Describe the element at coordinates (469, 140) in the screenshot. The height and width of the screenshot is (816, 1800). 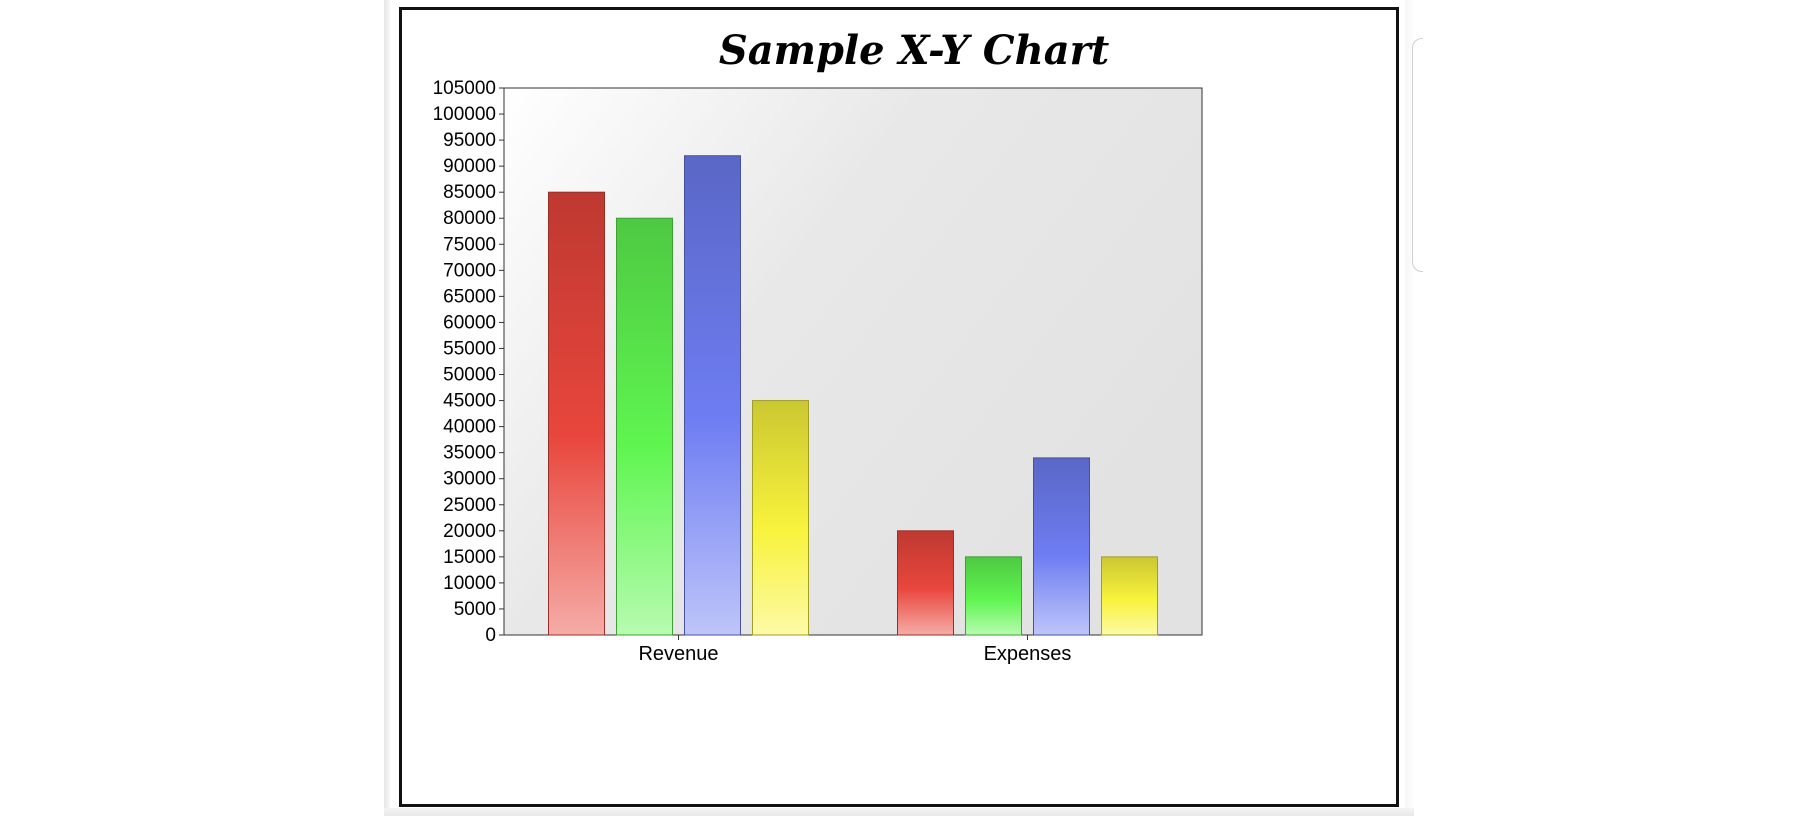
I see `y-tick-label: 95000` at that location.